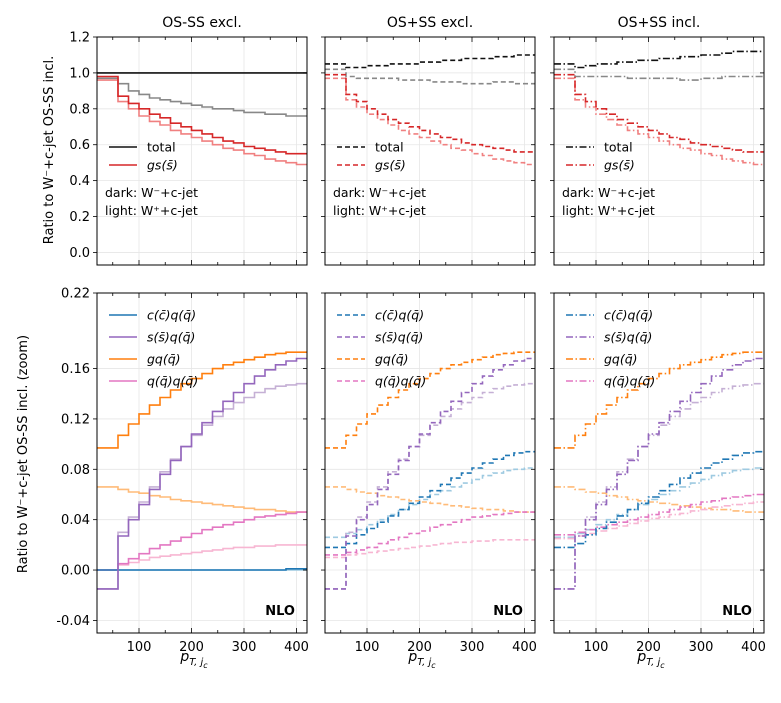 The image size is (781, 703). I want to click on y-tick-label: 1.0, so click(79, 73).